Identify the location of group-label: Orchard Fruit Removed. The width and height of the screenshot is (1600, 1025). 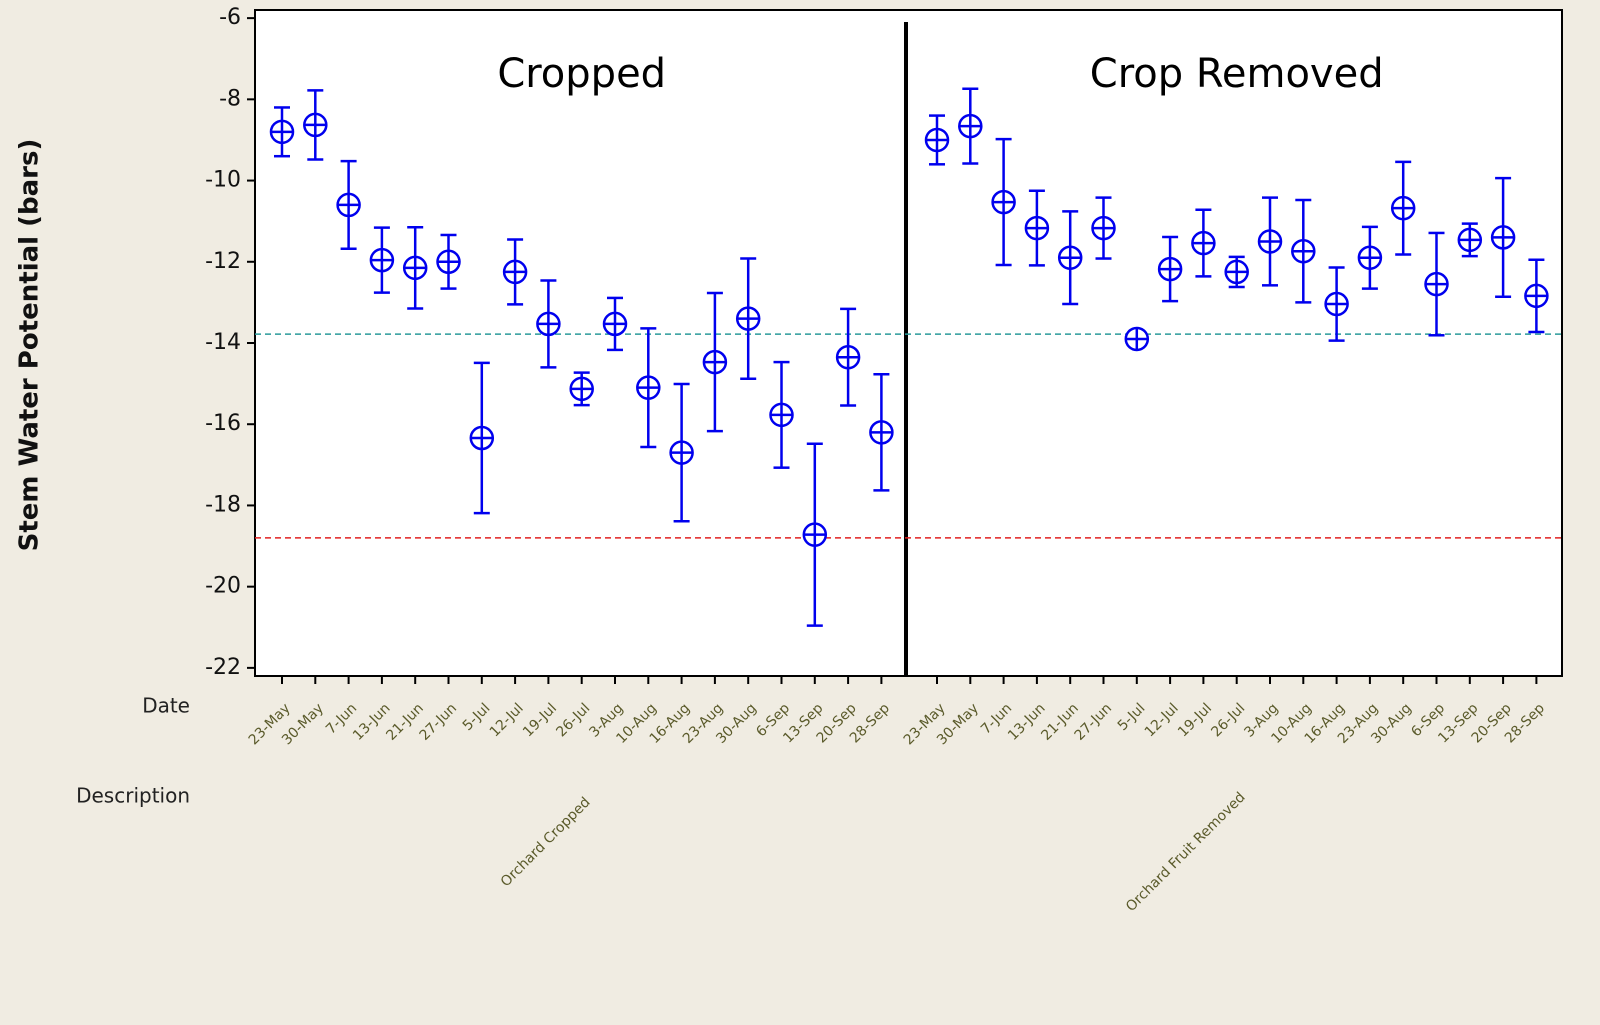
(1186, 852).